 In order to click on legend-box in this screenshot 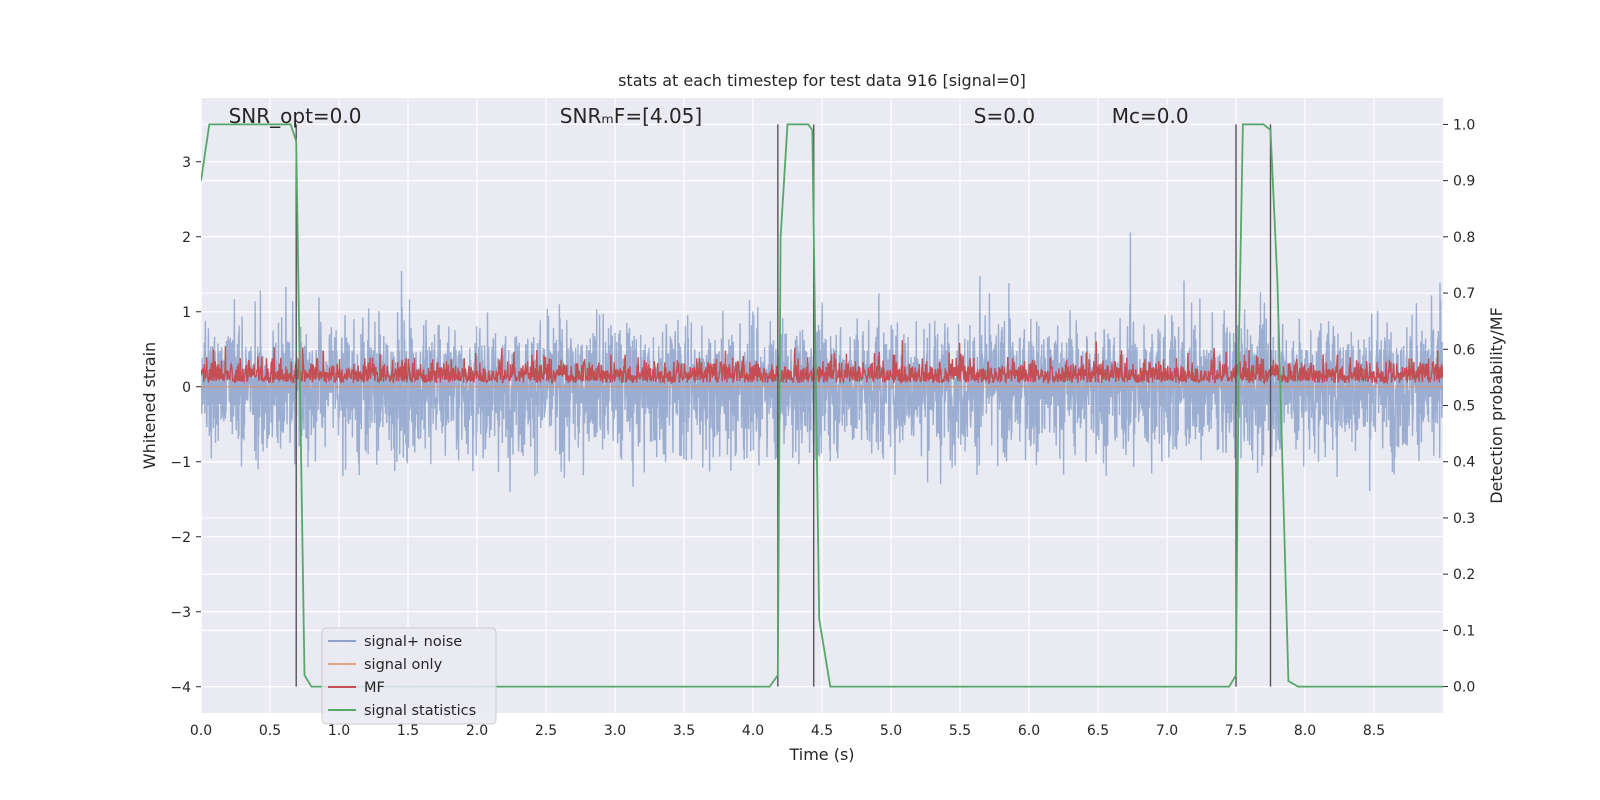, I will do `click(409, 676)`.